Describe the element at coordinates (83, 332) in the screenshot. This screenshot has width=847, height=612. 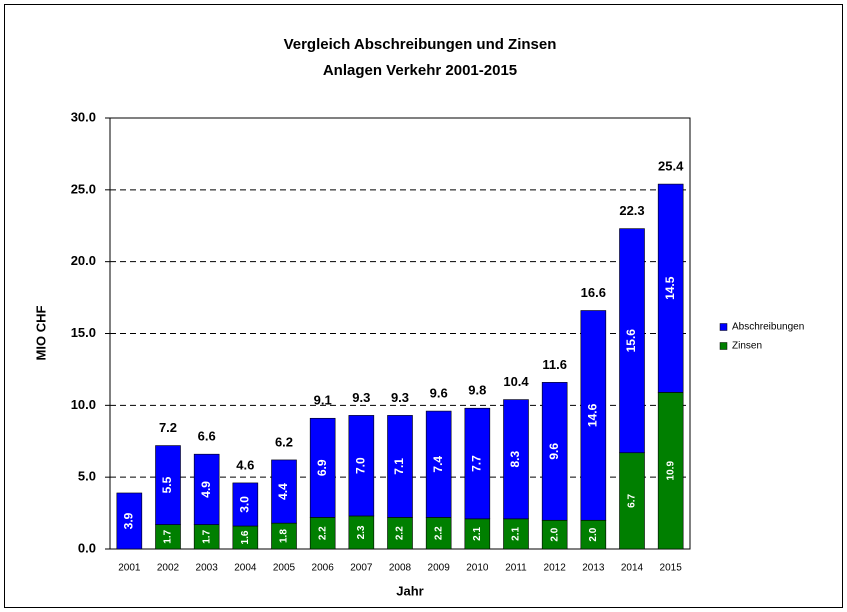
I see `y-tick-label: 15.0` at that location.